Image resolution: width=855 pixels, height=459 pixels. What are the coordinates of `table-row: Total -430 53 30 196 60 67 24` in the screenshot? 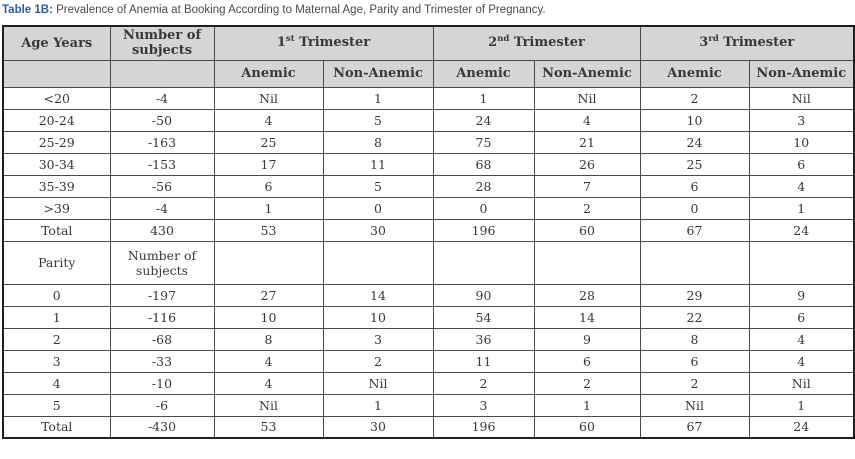 It's located at (428, 427).